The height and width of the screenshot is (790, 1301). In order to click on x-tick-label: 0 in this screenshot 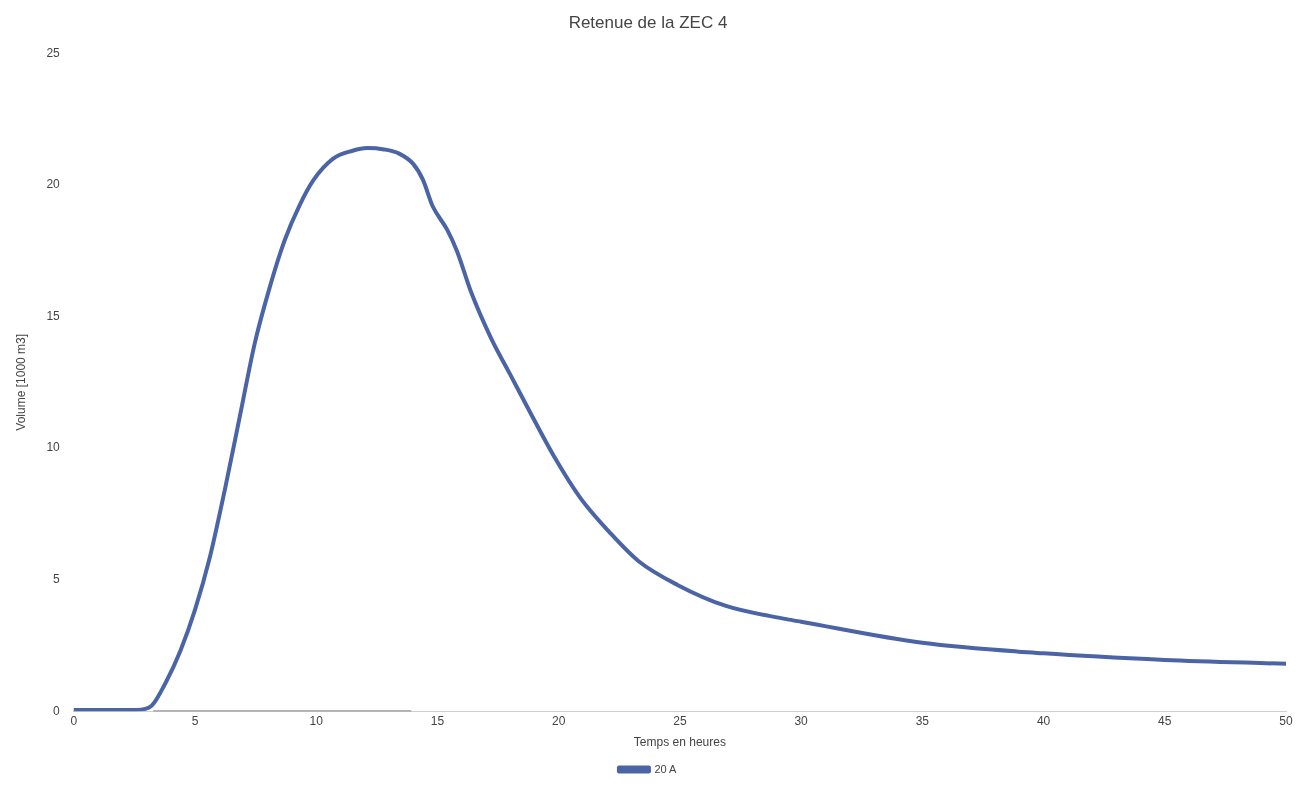, I will do `click(74, 720)`.